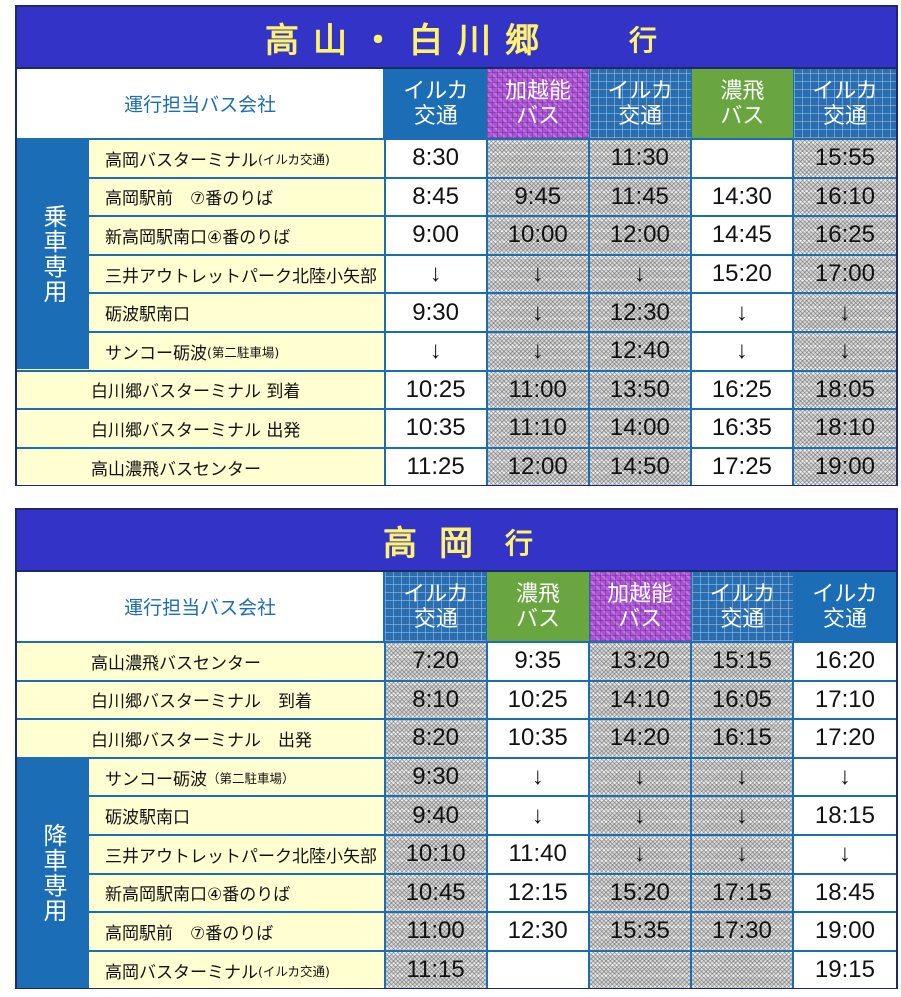  I want to click on departure-time-cell: 13:20, so click(640, 661).